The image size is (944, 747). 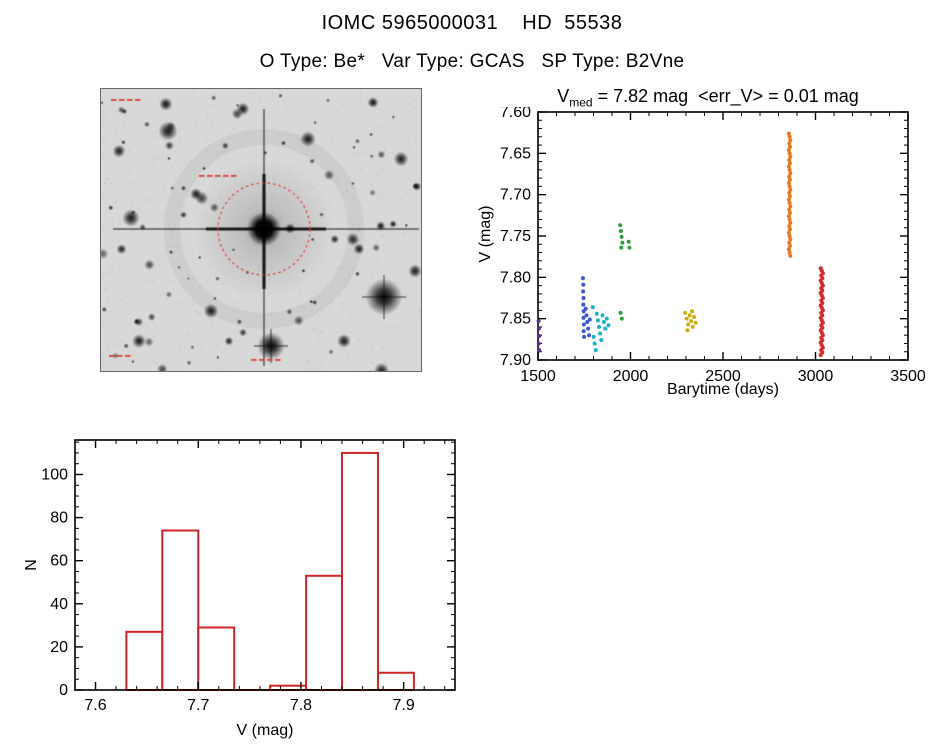 I want to click on svg-text: 7.7, so click(x=198, y=705).